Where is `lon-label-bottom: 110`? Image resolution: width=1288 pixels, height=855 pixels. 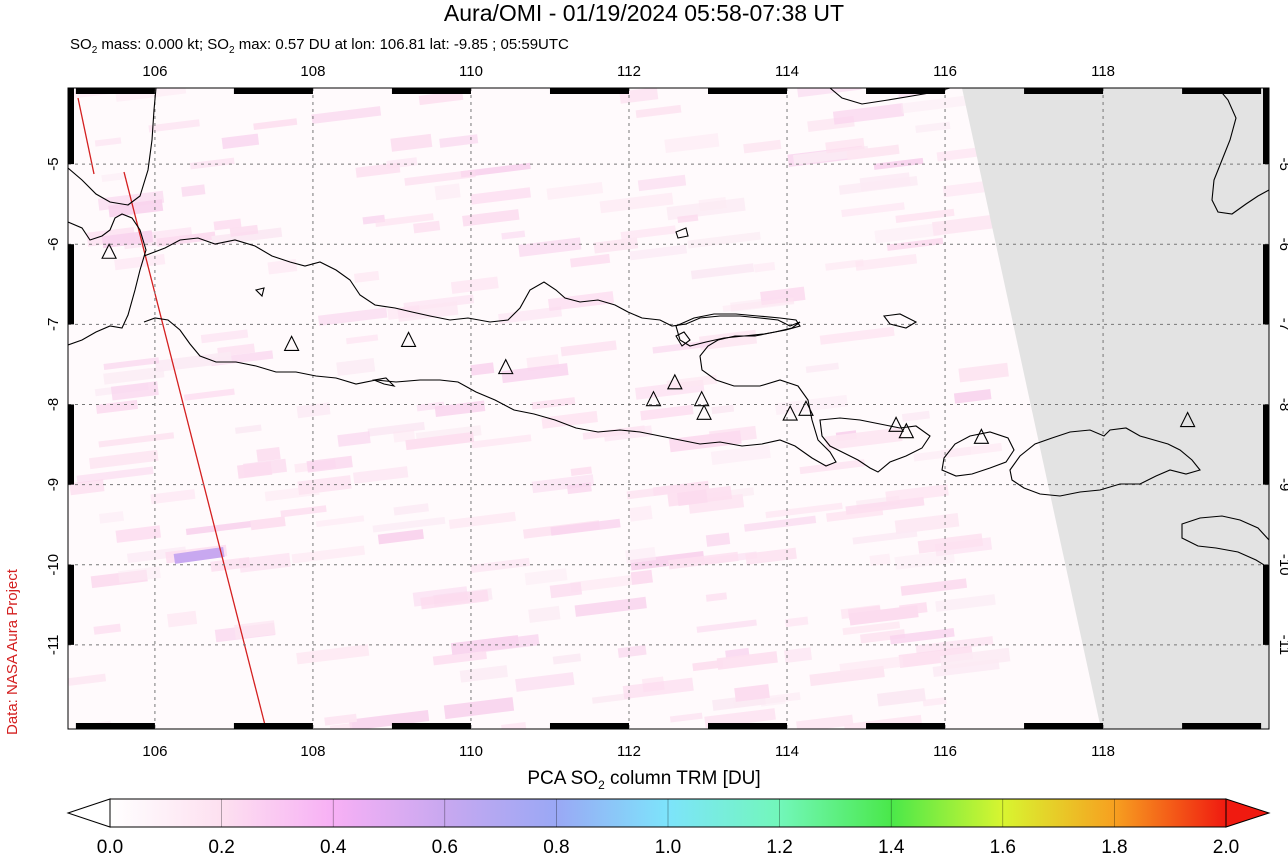
lon-label-bottom: 110 is located at coordinates (471, 751).